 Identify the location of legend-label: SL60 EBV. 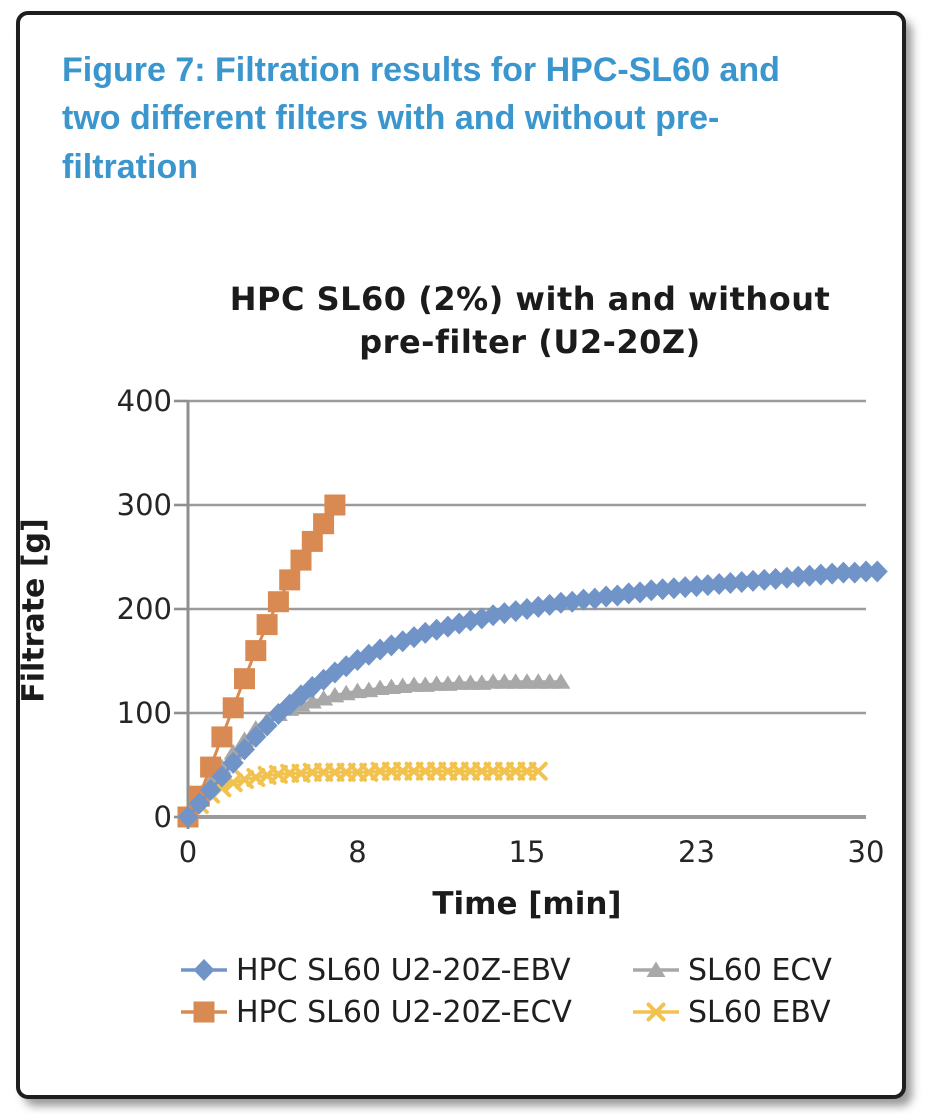
(759, 1012).